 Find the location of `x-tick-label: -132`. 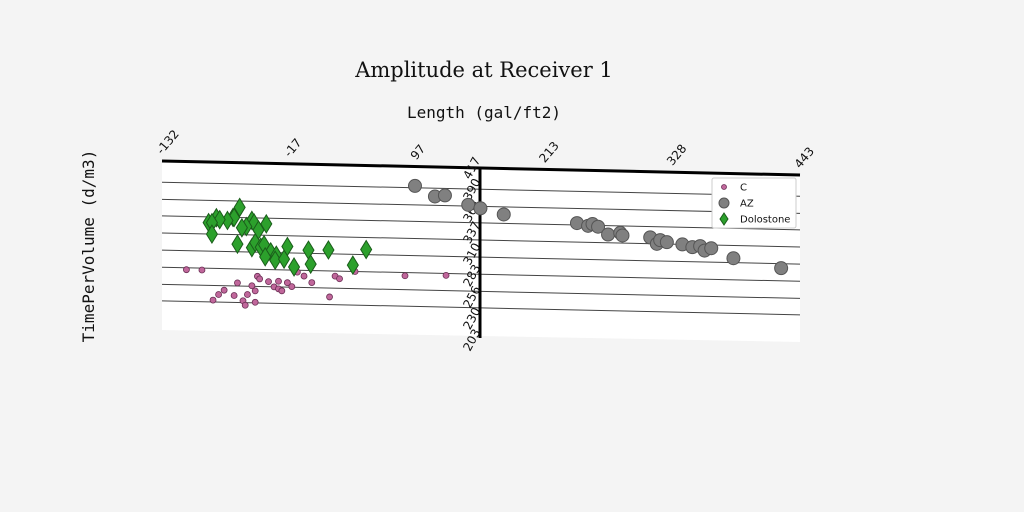

x-tick-label: -132 is located at coordinates (168, 142).